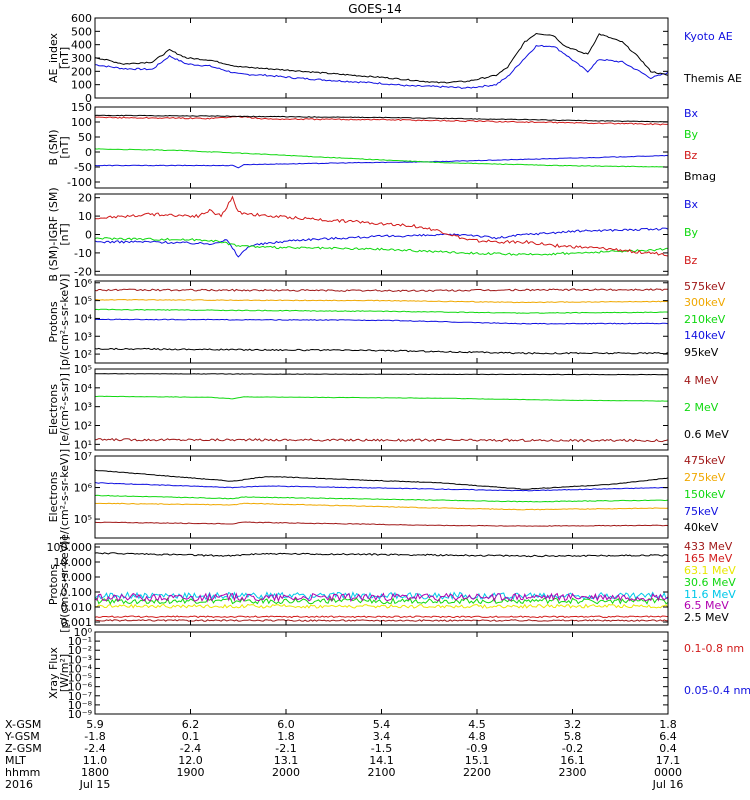 The width and height of the screenshot is (750, 800). Describe the element at coordinates (81, 31) in the screenshot. I see `y-tick-label-0-5: 500` at that location.